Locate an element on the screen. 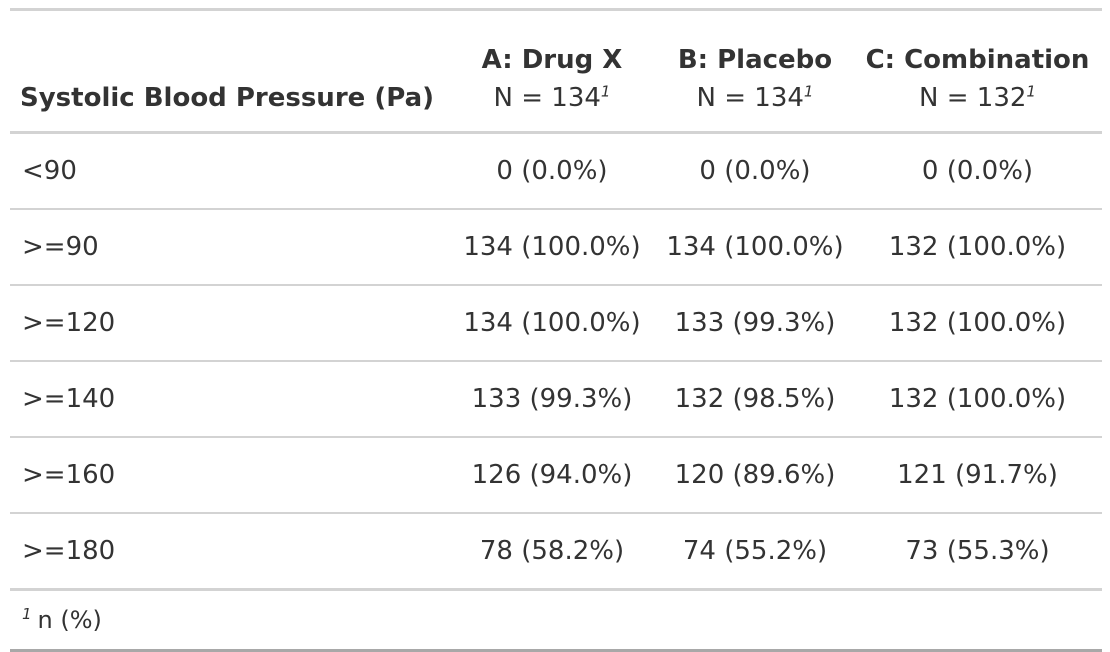 This screenshot has height=652, width=1110. column-header-combination: C: Combination N = 1321 is located at coordinates (977, 71).